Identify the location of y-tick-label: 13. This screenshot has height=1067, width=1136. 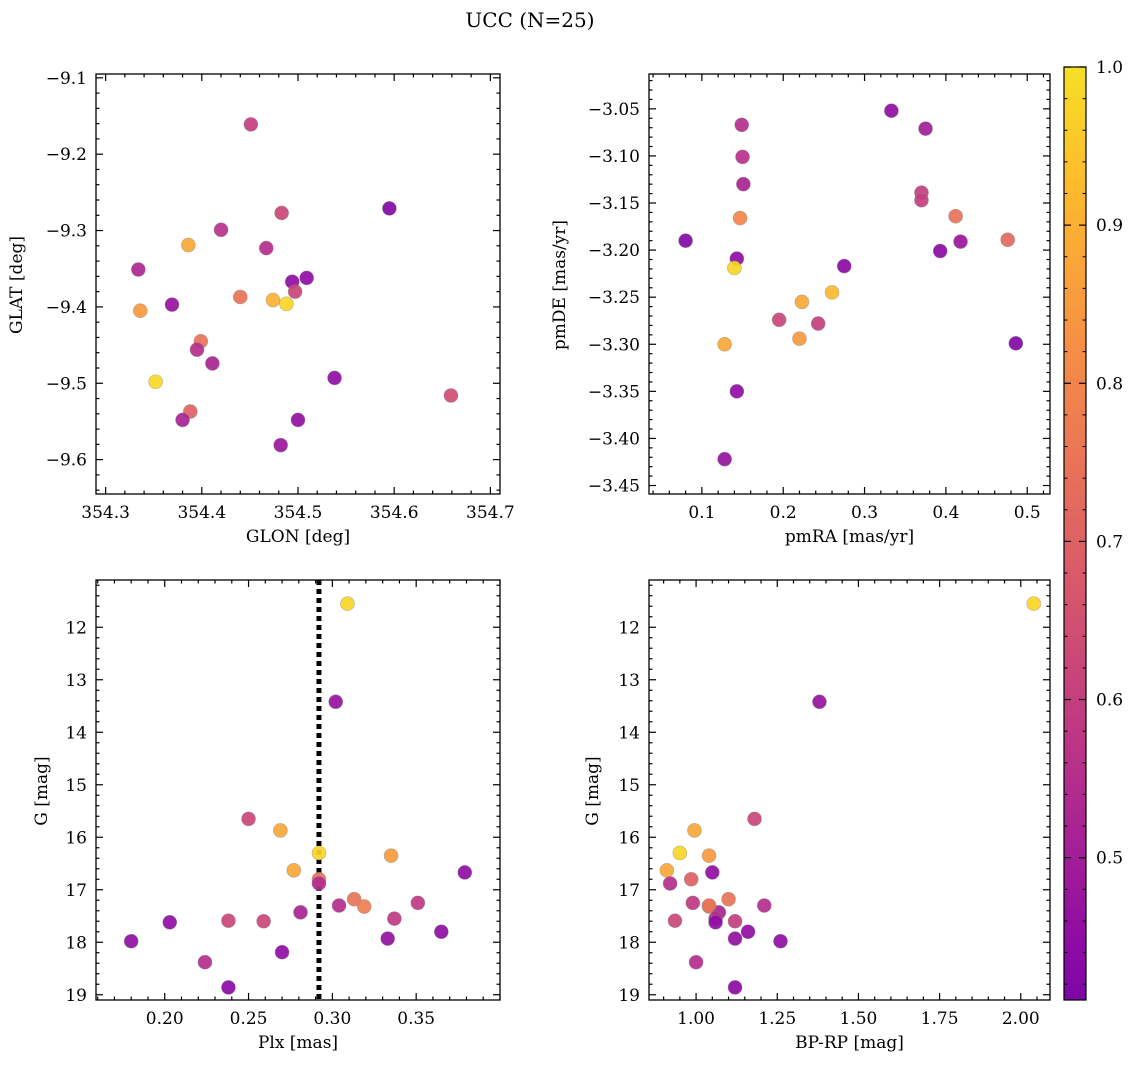
(76, 681).